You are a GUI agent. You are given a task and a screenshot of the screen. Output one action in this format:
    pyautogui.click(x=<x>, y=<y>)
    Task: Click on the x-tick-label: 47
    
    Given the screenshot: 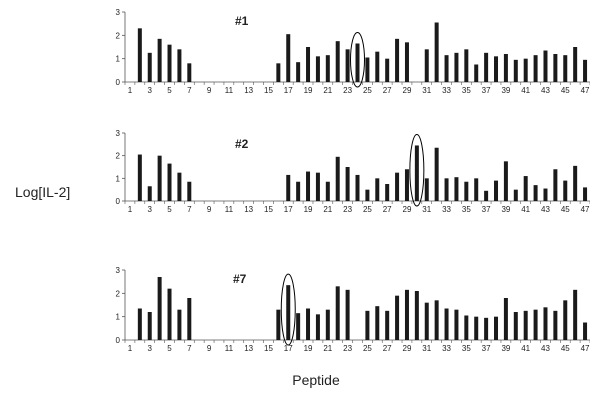 What is the action you would take?
    pyautogui.click(x=585, y=348)
    